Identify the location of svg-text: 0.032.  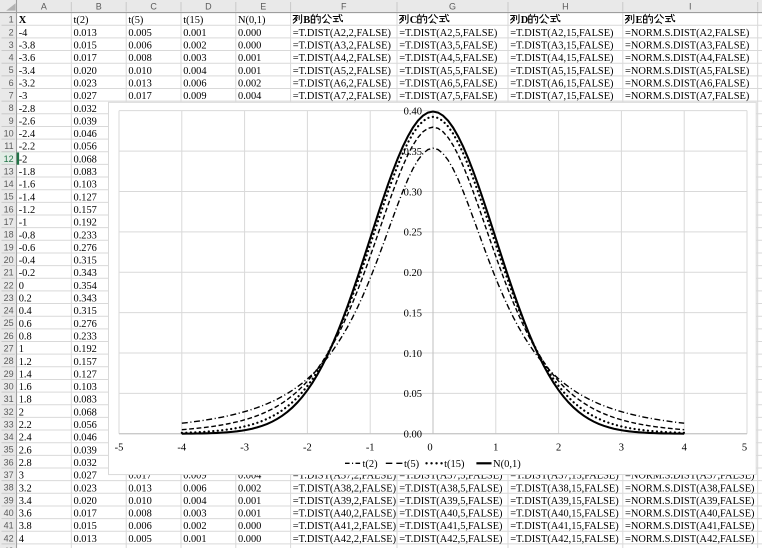
(85, 109).